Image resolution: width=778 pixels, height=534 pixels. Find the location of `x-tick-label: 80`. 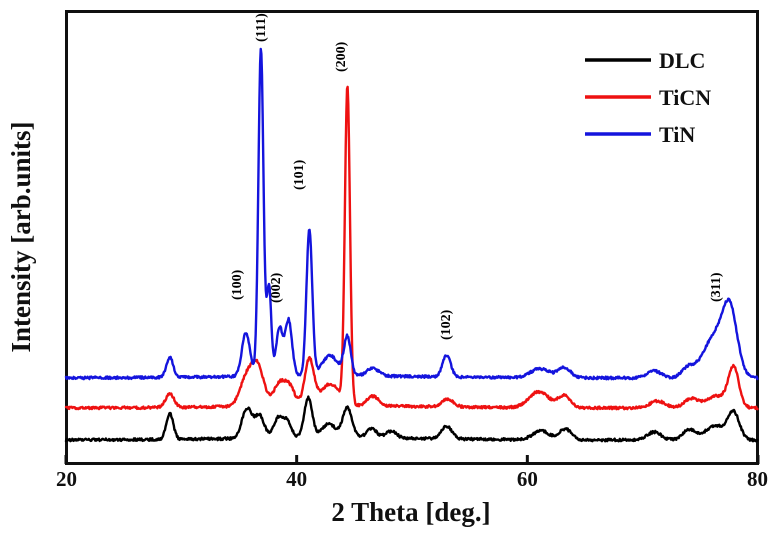

x-tick-label: 80 is located at coordinates (757, 479).